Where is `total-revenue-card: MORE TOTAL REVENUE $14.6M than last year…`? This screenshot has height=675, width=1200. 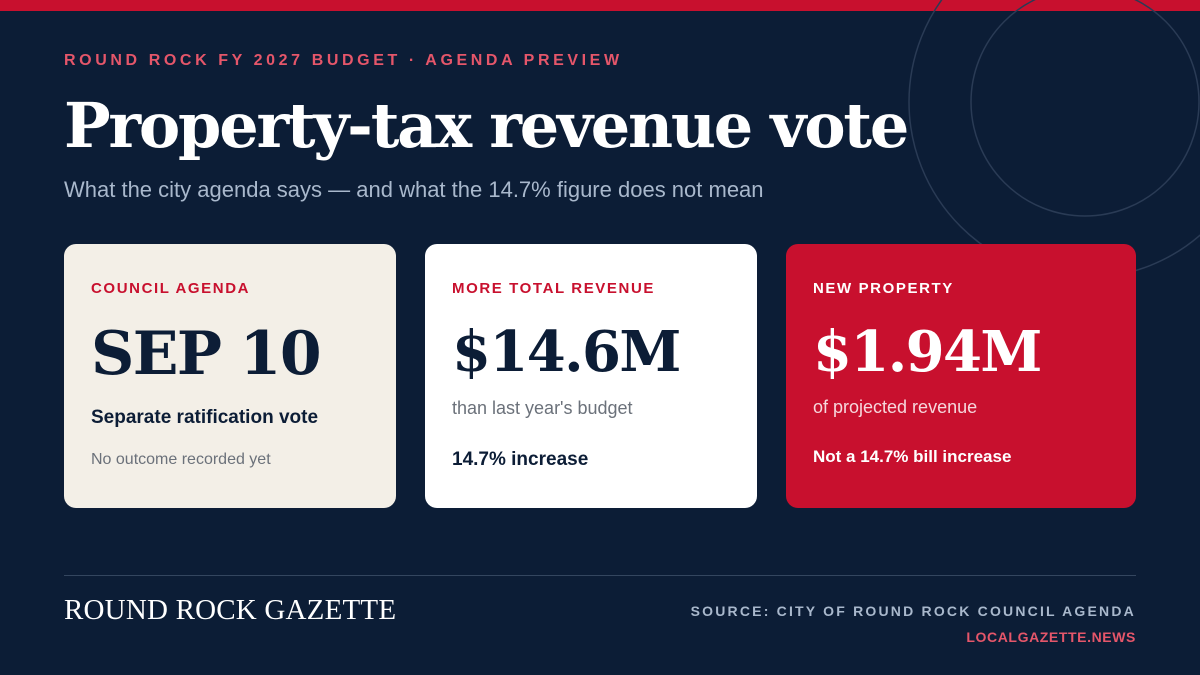 total-revenue-card: MORE TOTAL REVENUE $14.6M than last year… is located at coordinates (591, 376).